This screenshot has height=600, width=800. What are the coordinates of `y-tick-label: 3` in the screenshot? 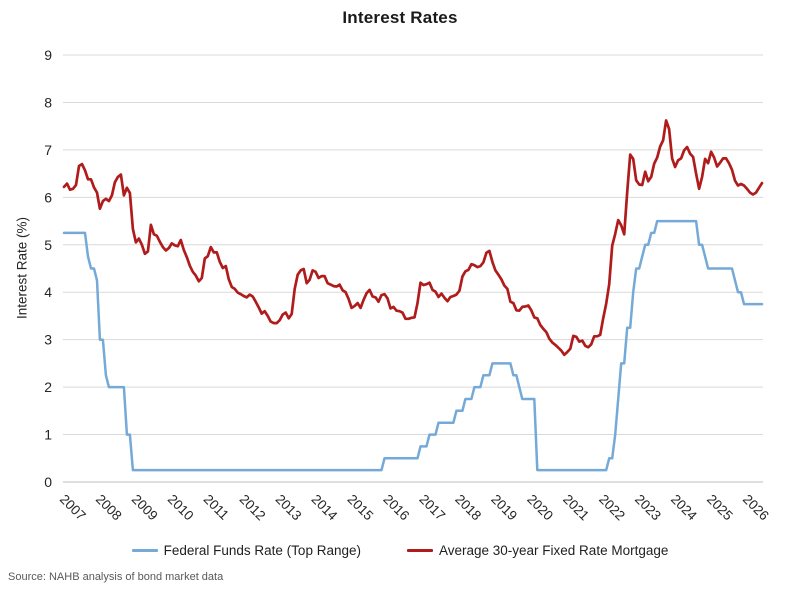 It's located at (48, 340).